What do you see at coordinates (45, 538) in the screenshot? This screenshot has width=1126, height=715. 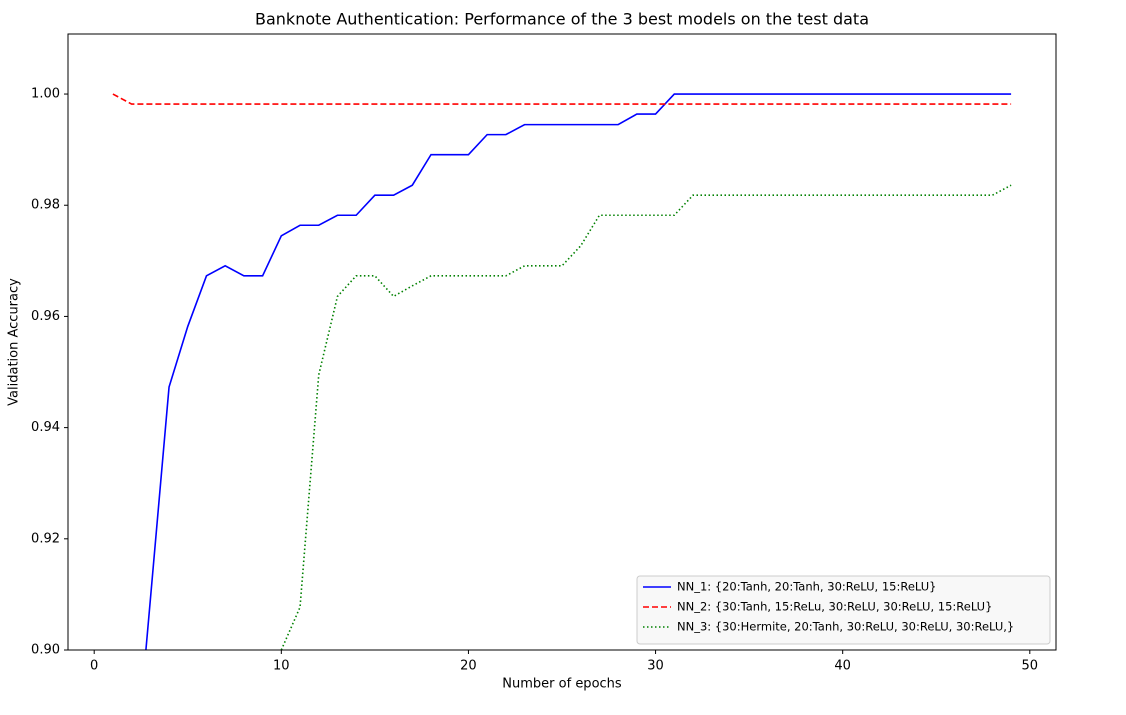 I see `y-tick-label: 0.92` at bounding box center [45, 538].